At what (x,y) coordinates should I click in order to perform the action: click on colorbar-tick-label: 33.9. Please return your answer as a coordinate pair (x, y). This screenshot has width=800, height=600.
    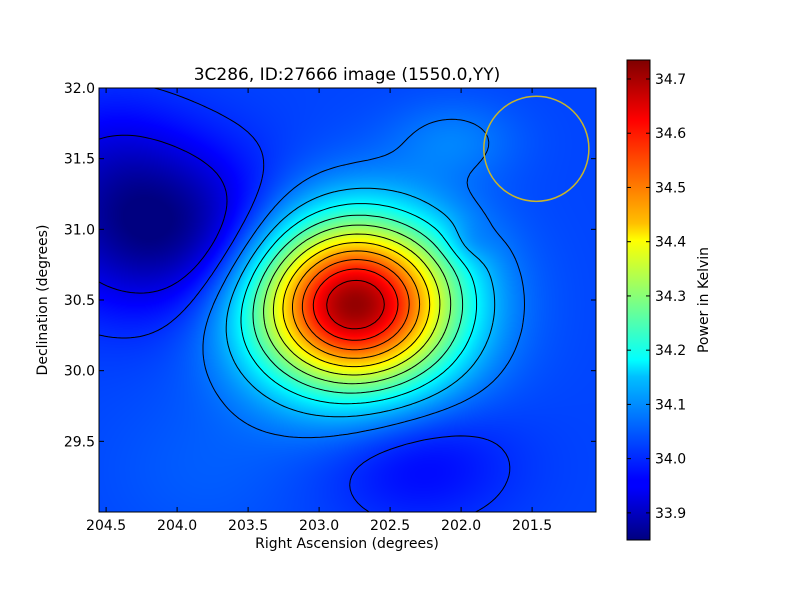
    Looking at the image, I should click on (670, 514).